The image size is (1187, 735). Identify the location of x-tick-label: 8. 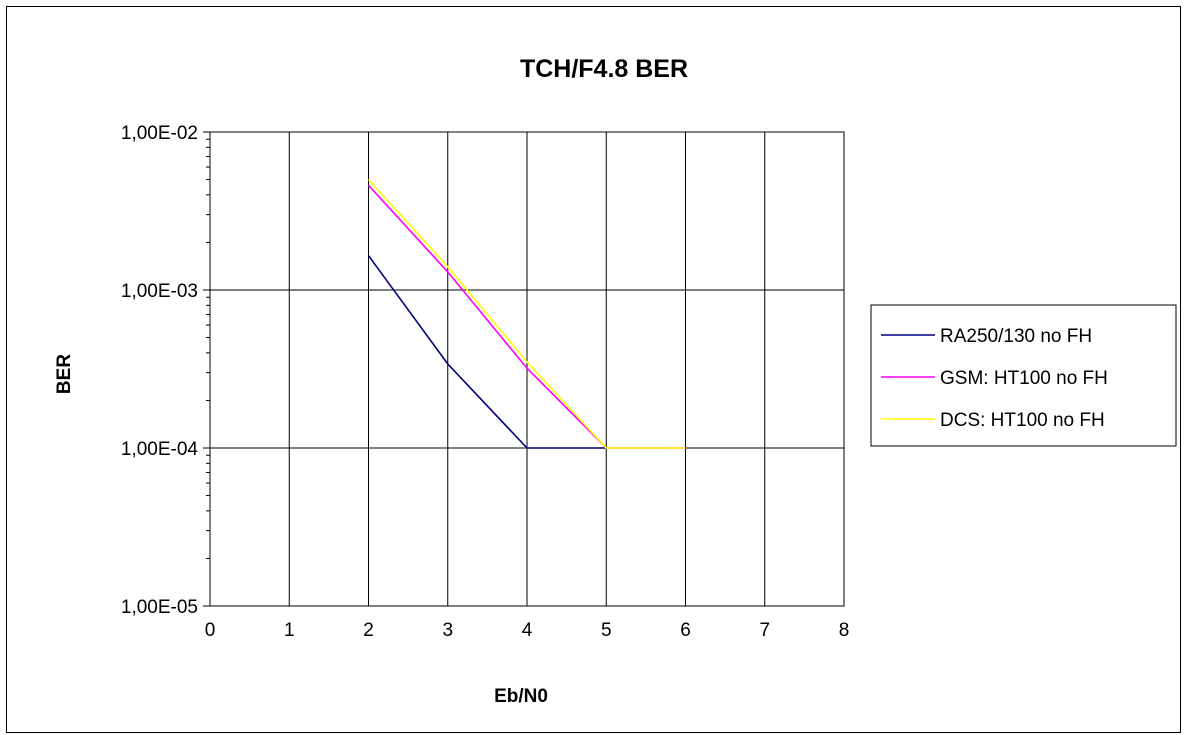
(844, 630).